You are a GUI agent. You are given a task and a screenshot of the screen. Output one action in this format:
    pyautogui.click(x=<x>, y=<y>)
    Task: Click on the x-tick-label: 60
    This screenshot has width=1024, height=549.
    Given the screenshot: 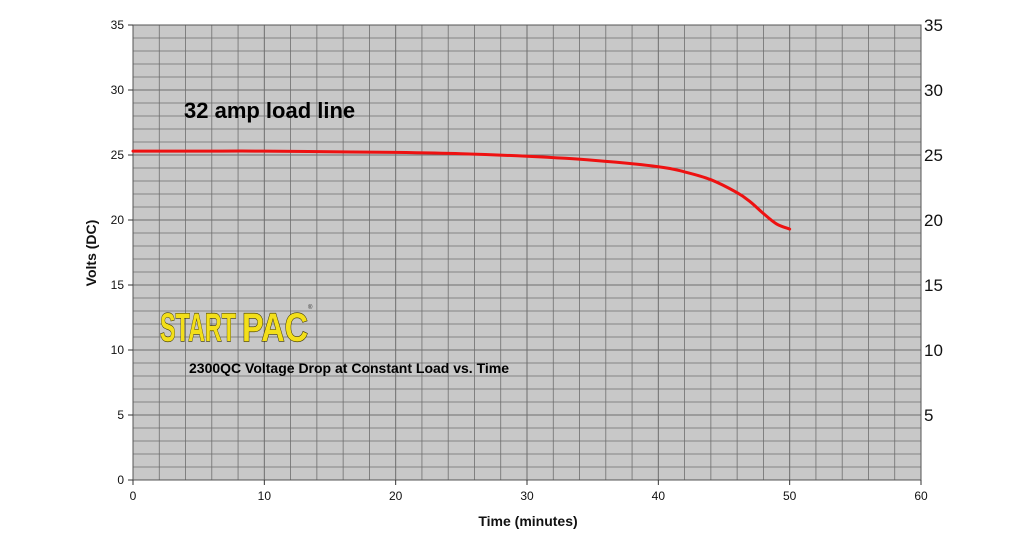 What is the action you would take?
    pyautogui.click(x=921, y=496)
    